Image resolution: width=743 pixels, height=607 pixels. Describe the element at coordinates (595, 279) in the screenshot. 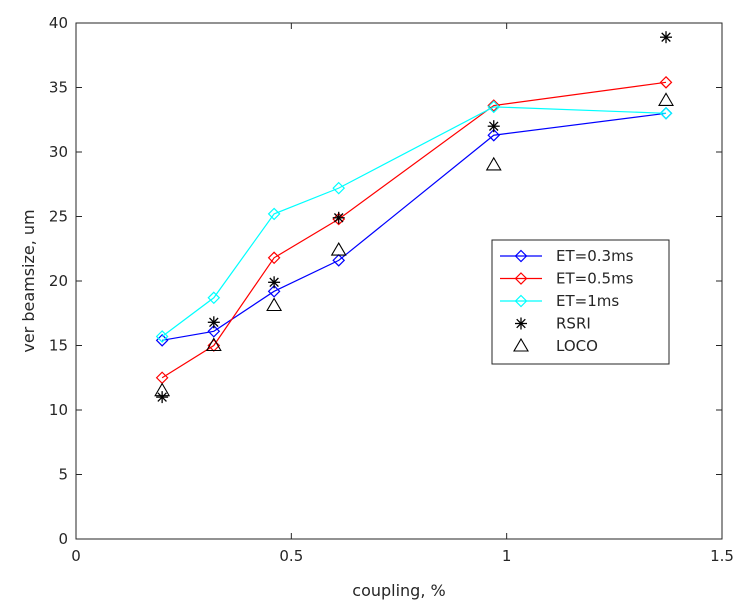

I see `legend-label: ET=0.5ms` at that location.